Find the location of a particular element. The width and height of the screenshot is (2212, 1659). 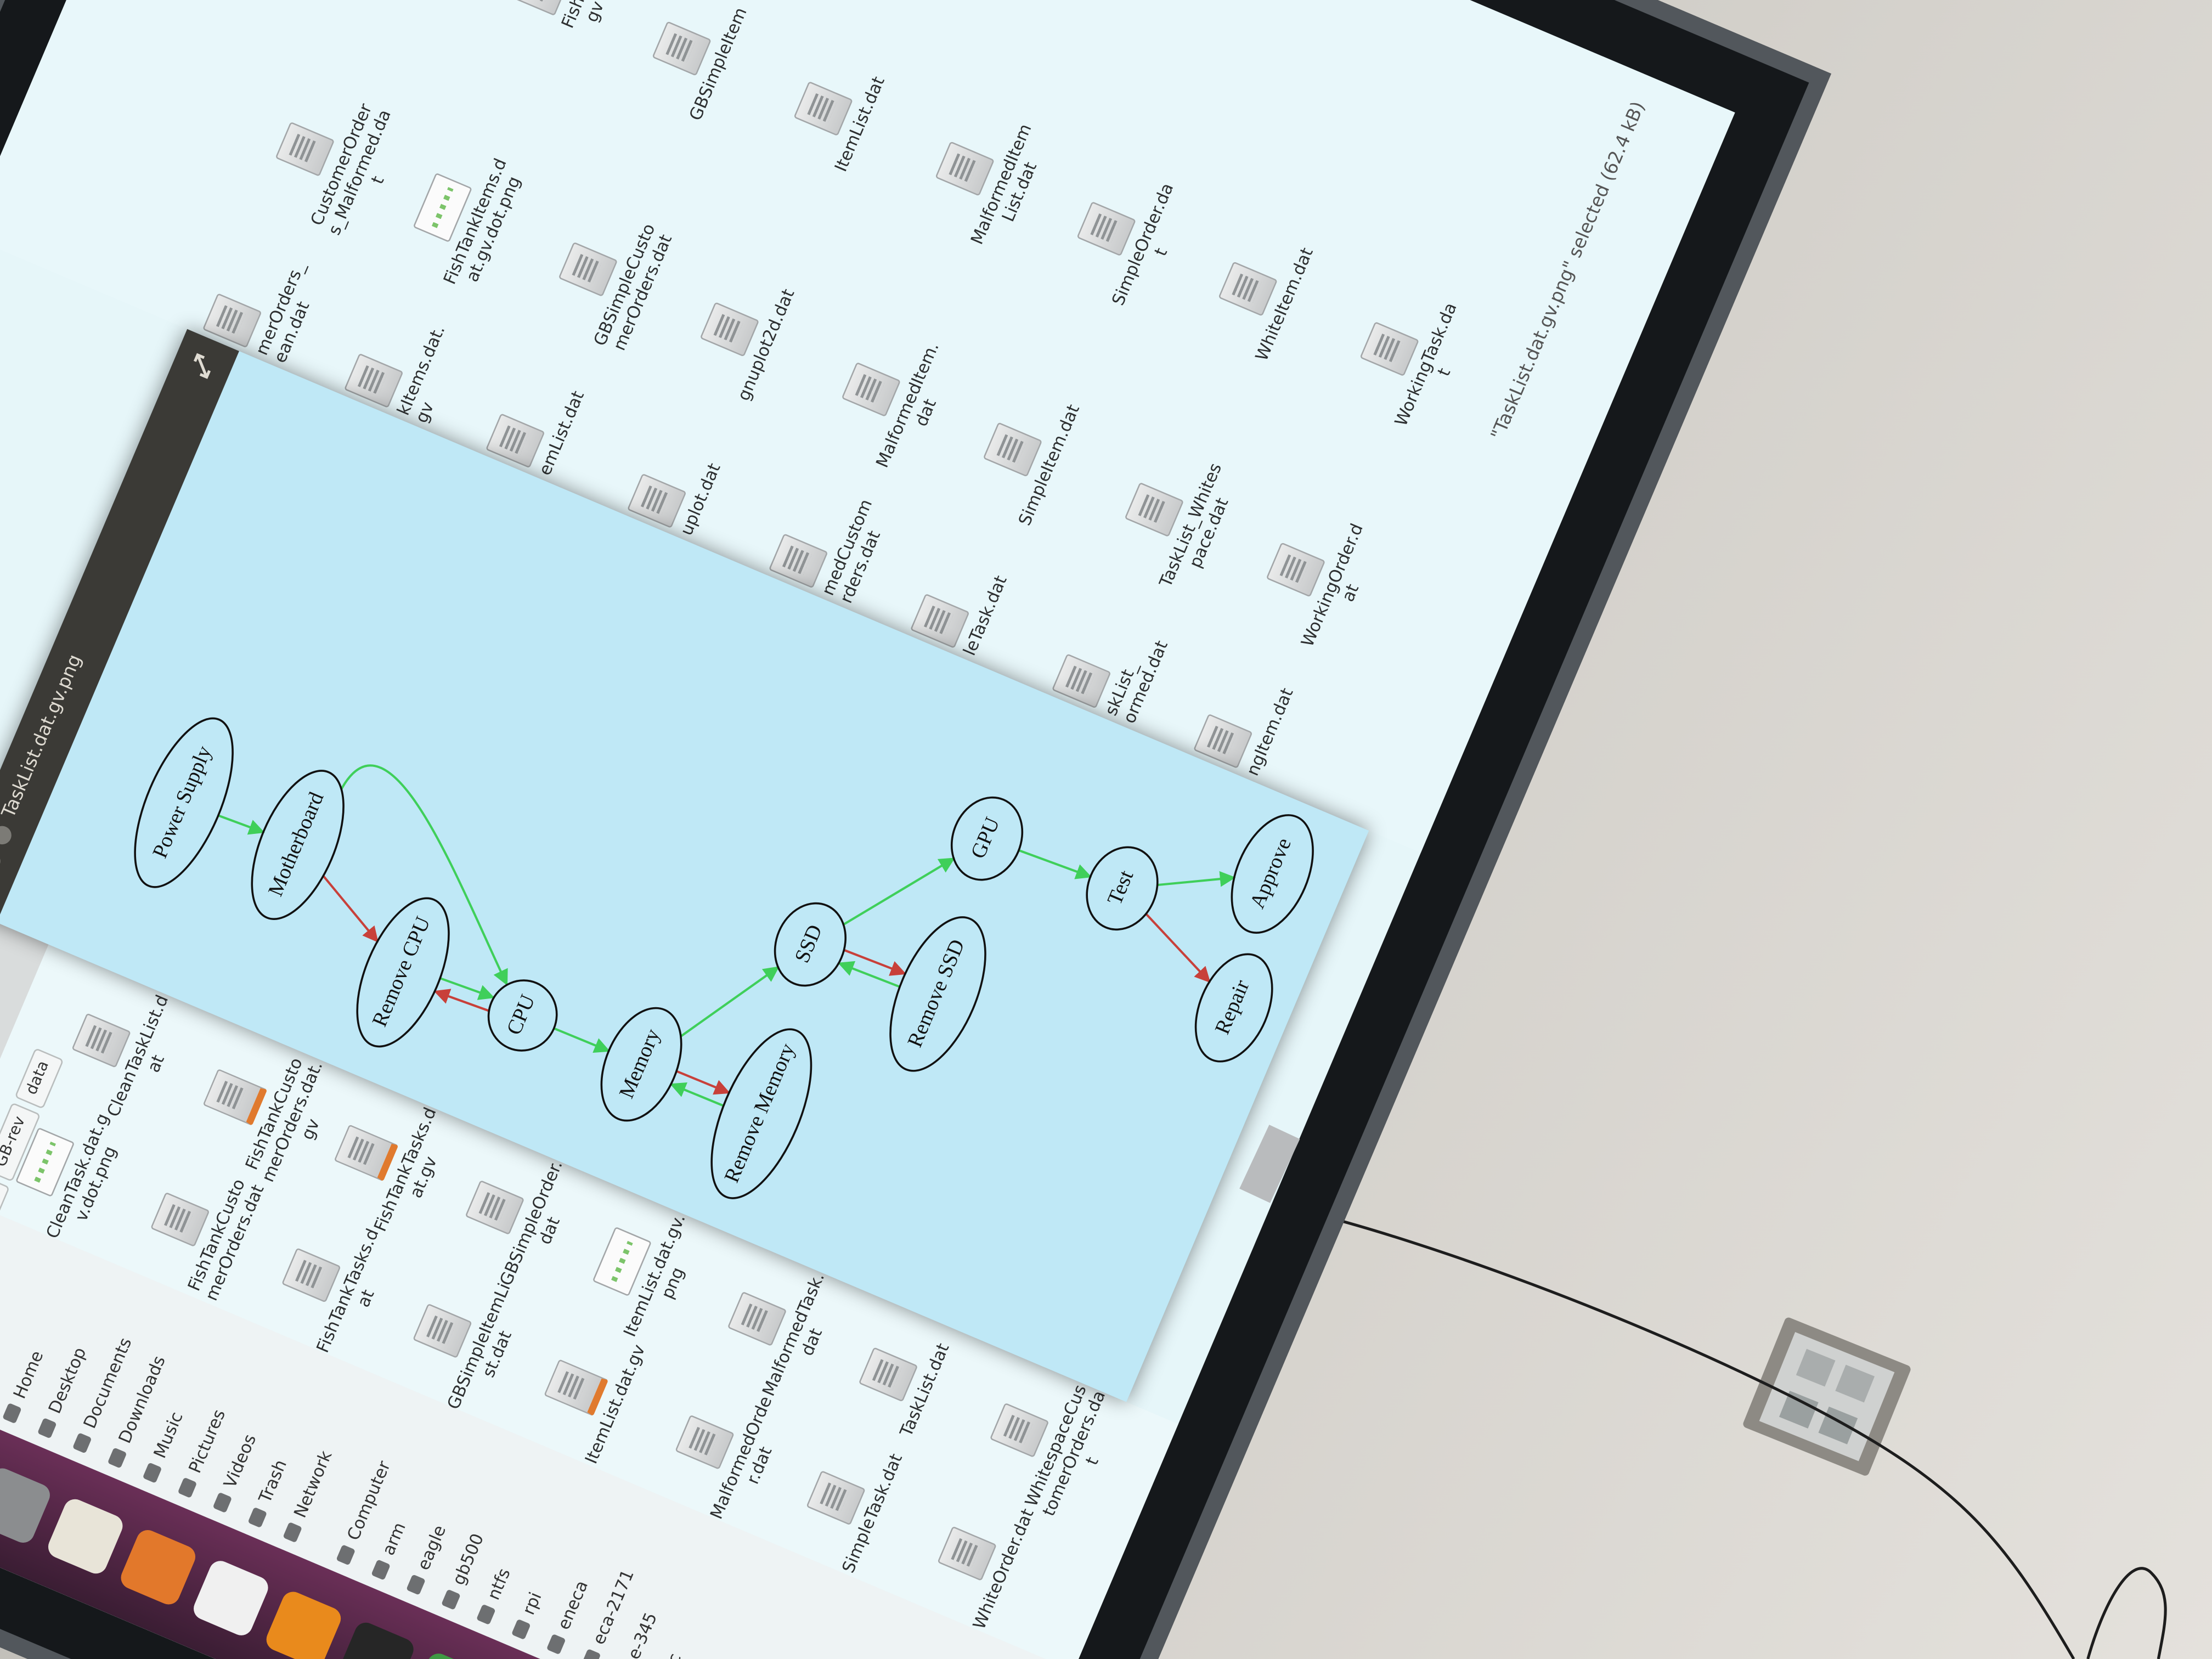

wall-outlet is located at coordinates (1827, 1396).